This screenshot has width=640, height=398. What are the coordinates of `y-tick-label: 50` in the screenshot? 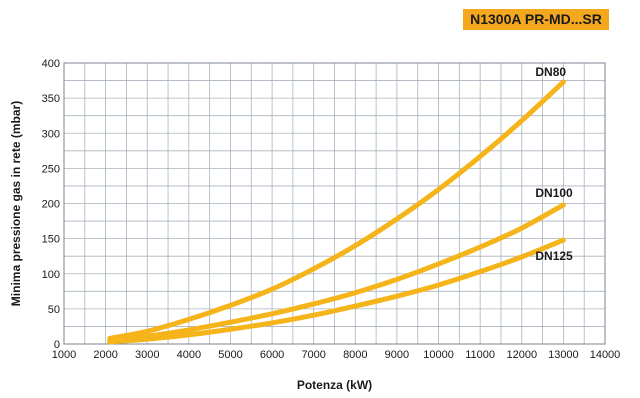 It's located at (54, 310).